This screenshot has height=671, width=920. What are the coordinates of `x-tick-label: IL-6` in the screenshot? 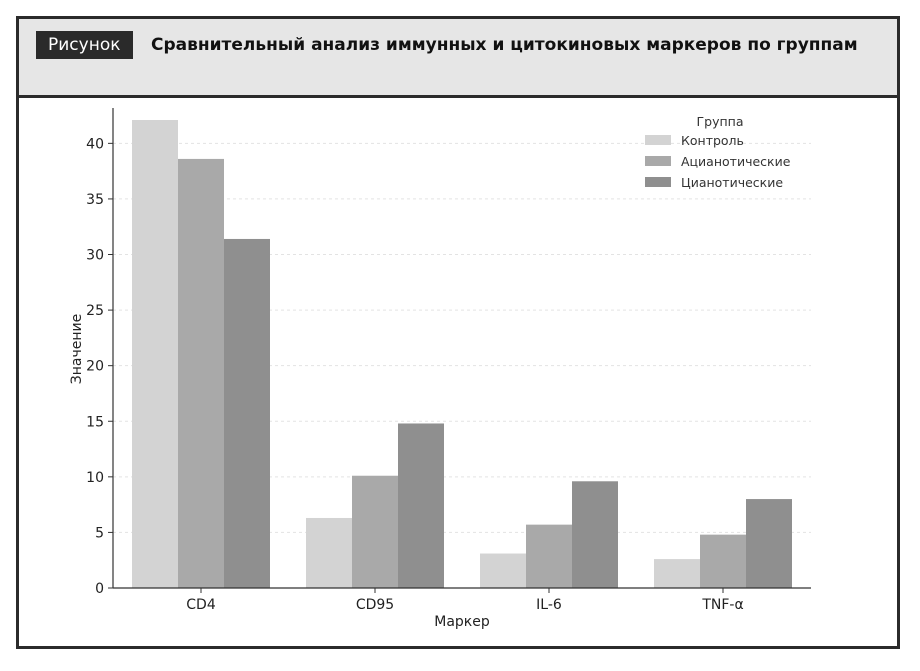 It's located at (549, 605).